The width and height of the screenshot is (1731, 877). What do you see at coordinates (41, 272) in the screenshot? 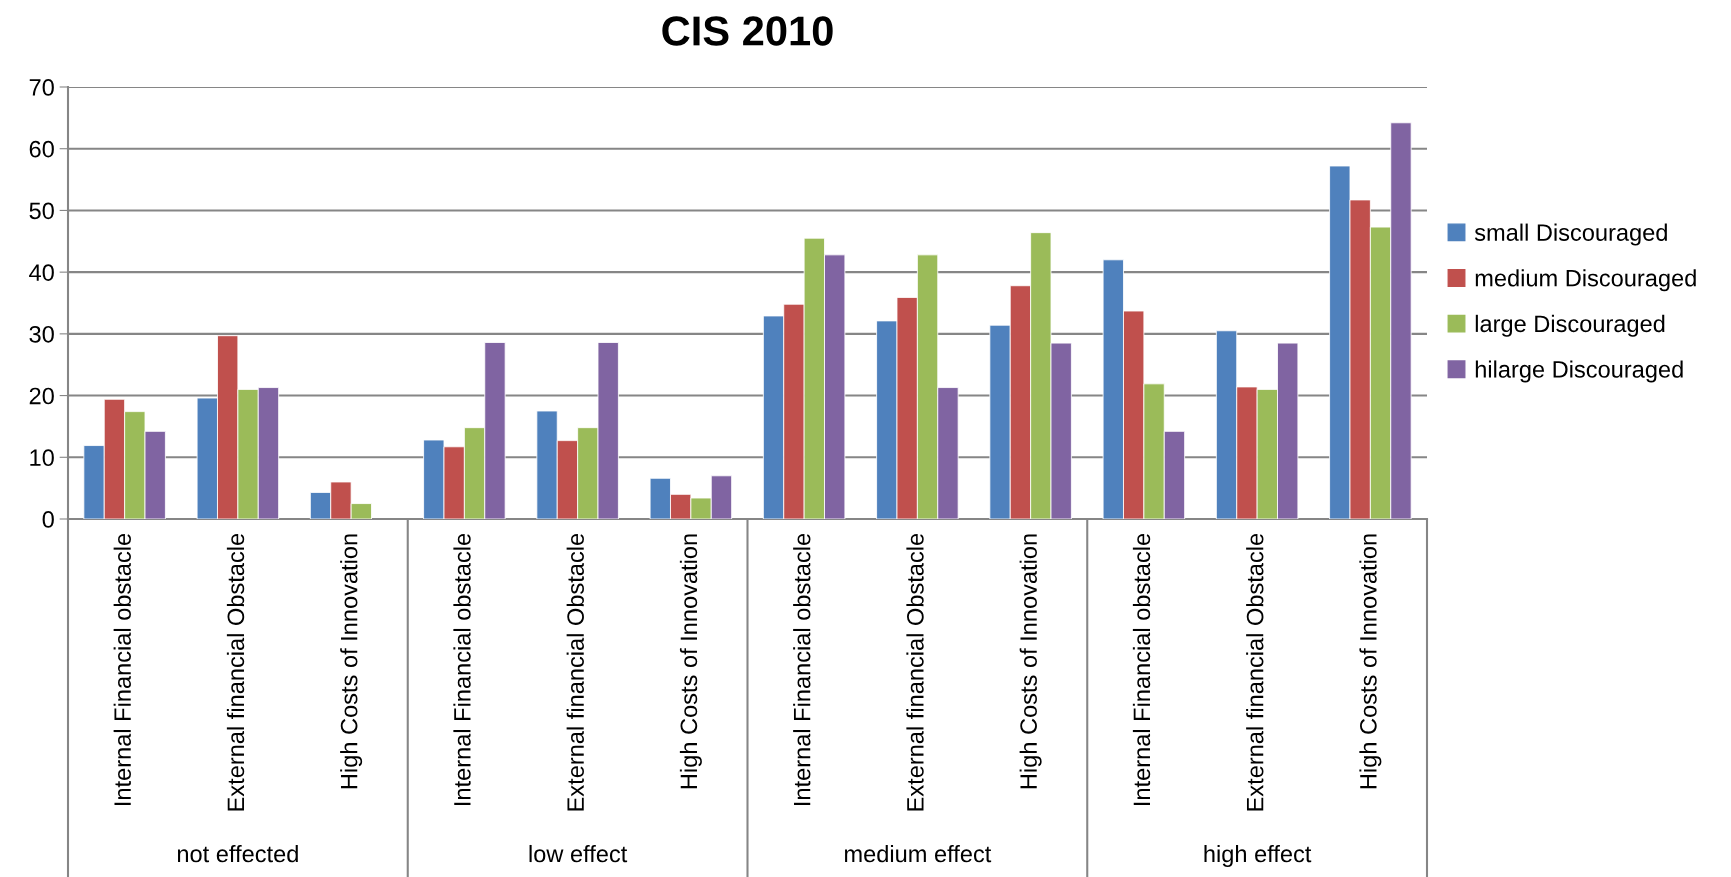
I see `y-tick-label: 40` at bounding box center [41, 272].